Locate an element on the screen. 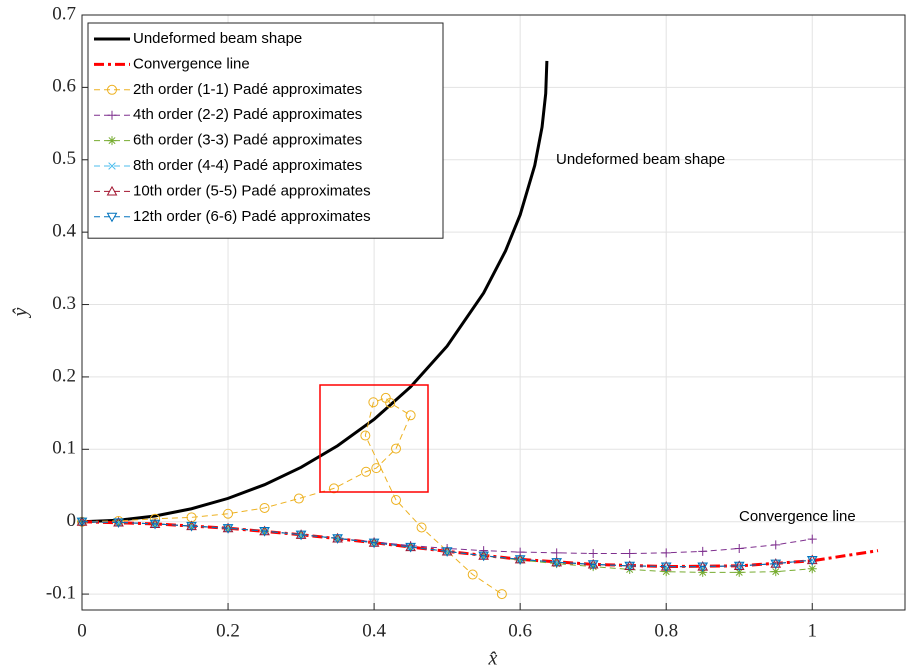 The height and width of the screenshot is (672, 911). x-tick-label: 0 is located at coordinates (82, 630).